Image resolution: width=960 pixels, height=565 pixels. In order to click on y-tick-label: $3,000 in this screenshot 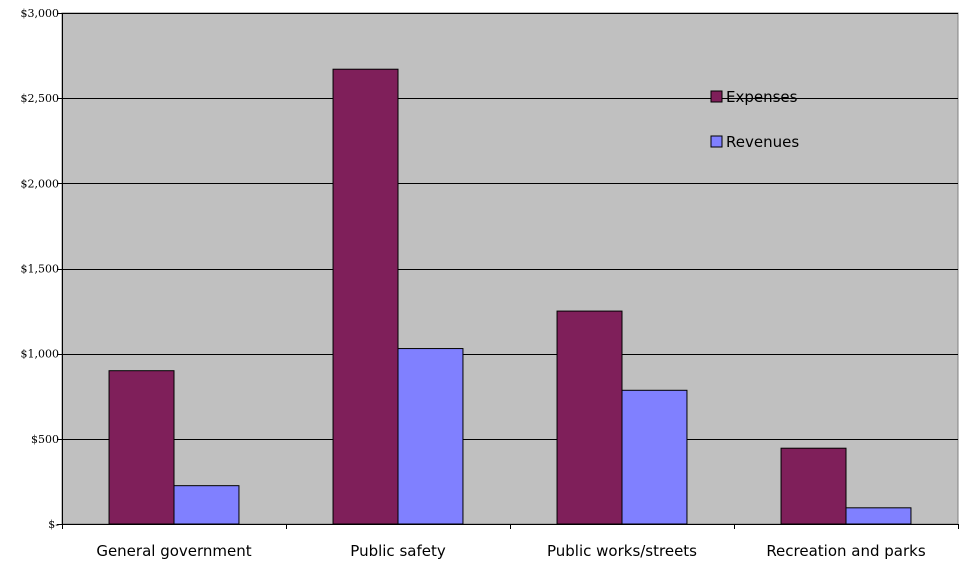, I will do `click(40, 13)`.